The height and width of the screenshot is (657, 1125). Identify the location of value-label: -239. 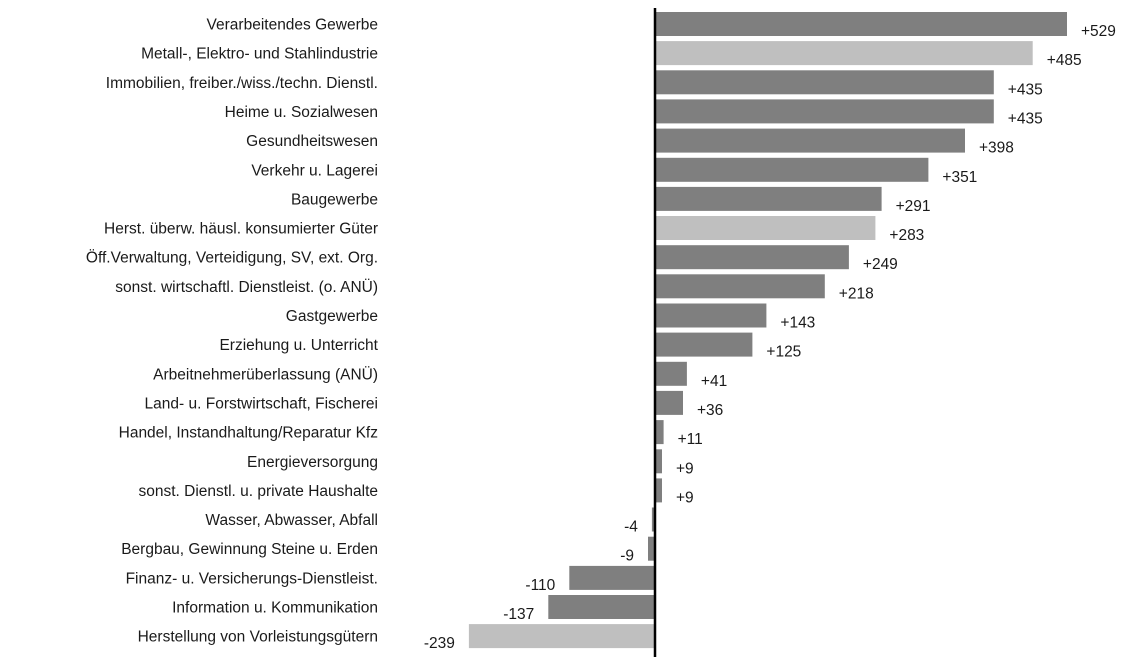
(439, 643).